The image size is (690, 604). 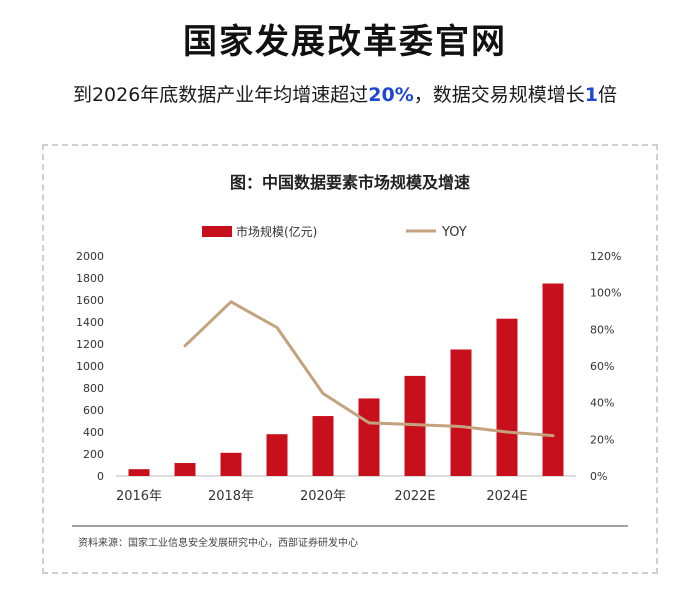 I want to click on left-axis-tick-label: 400, so click(x=93, y=432).